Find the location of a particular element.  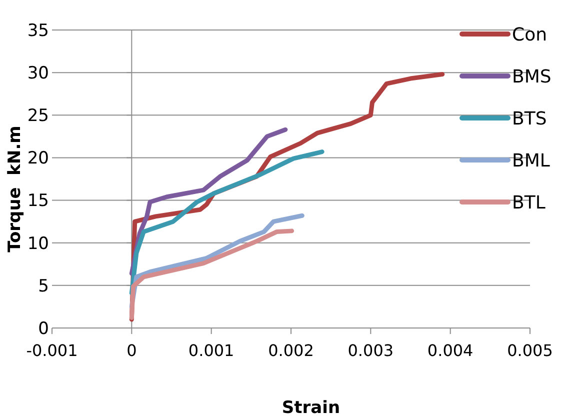

x-tick-label: 0.003 is located at coordinates (371, 350).